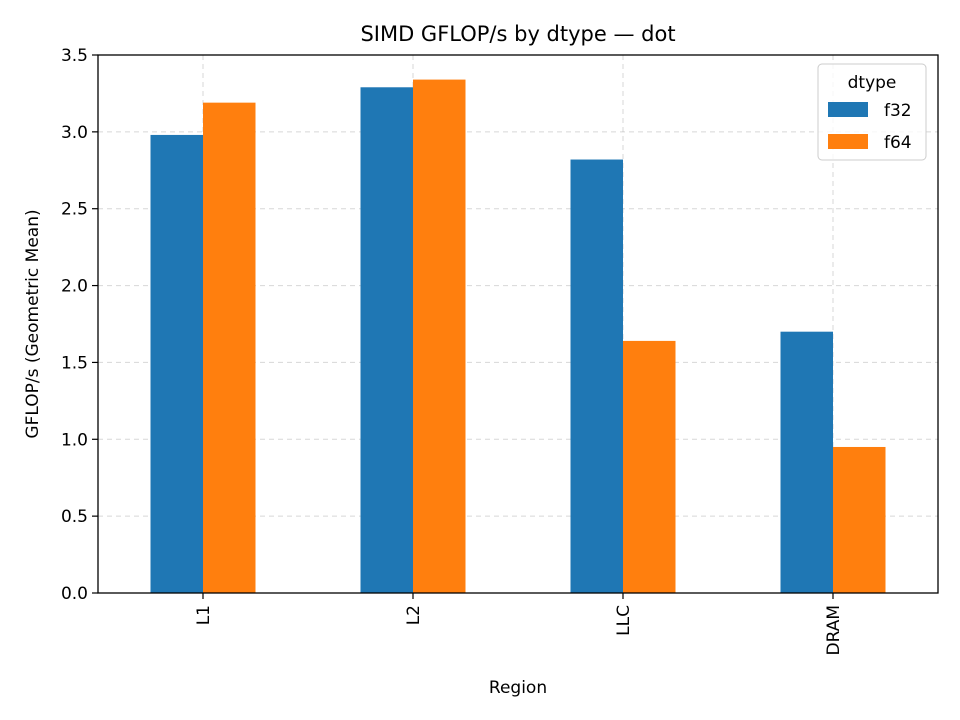 This screenshot has width=960, height=720. What do you see at coordinates (596, 376) in the screenshot?
I see `bar-f32-llc` at bounding box center [596, 376].